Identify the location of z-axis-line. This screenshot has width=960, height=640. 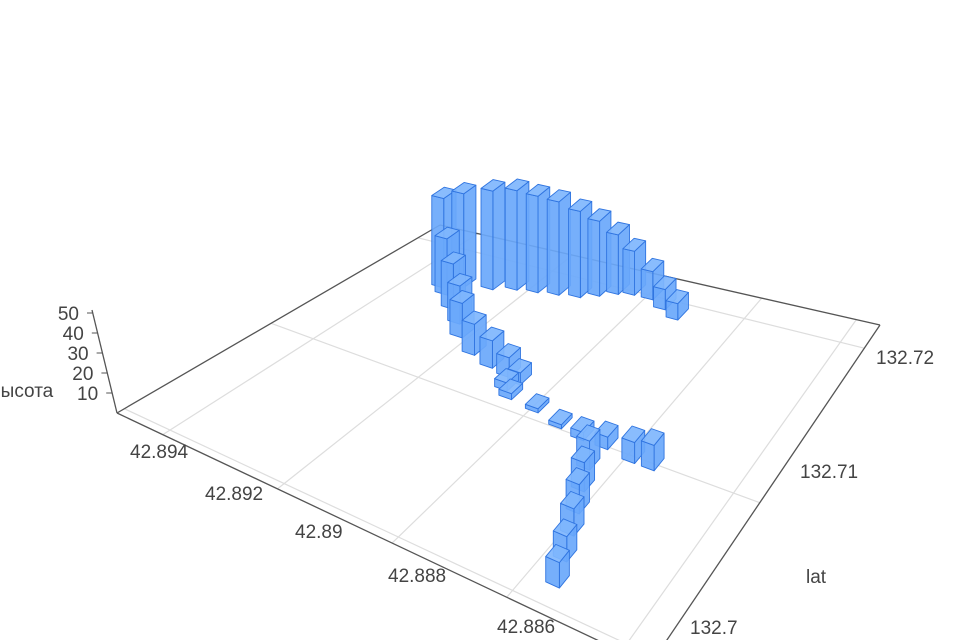
(104, 361).